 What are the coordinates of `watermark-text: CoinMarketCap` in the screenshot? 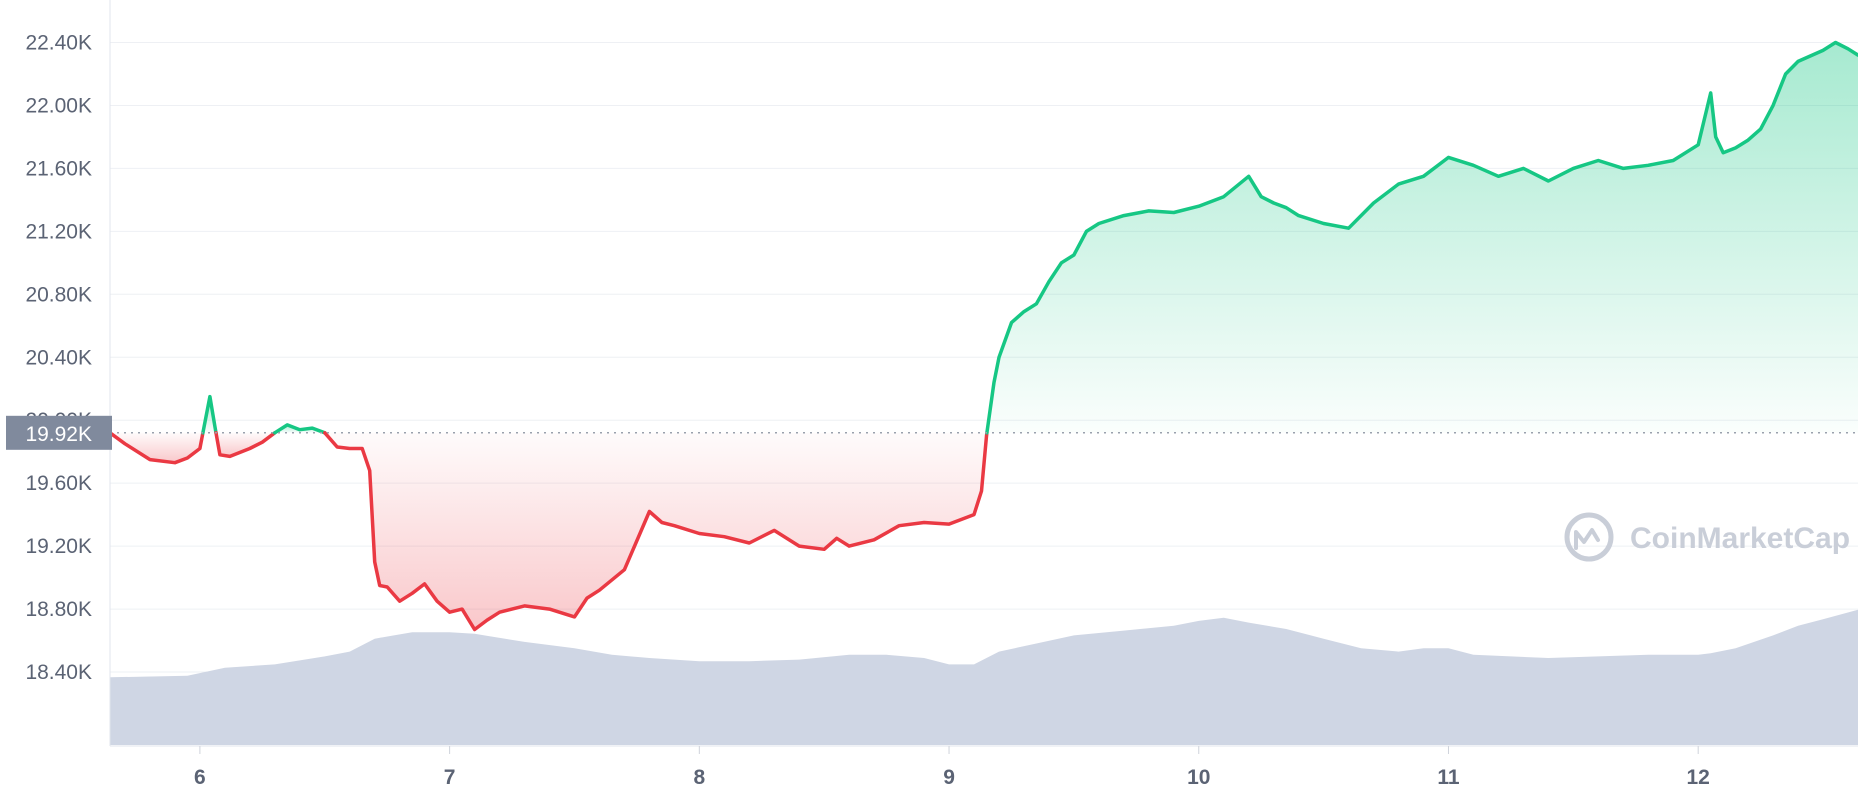 It's located at (1740, 538).